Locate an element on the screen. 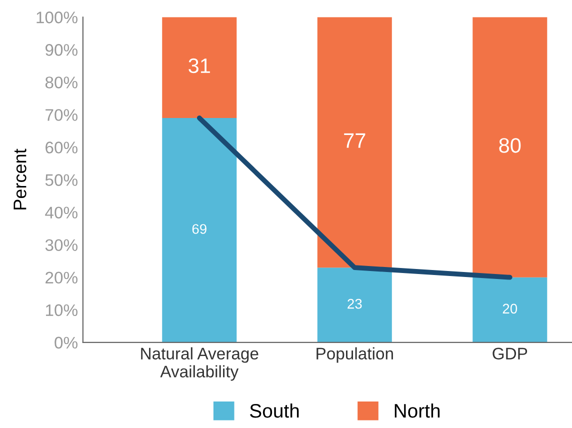 The width and height of the screenshot is (572, 428). y-tick-label: 50% is located at coordinates (61, 180).